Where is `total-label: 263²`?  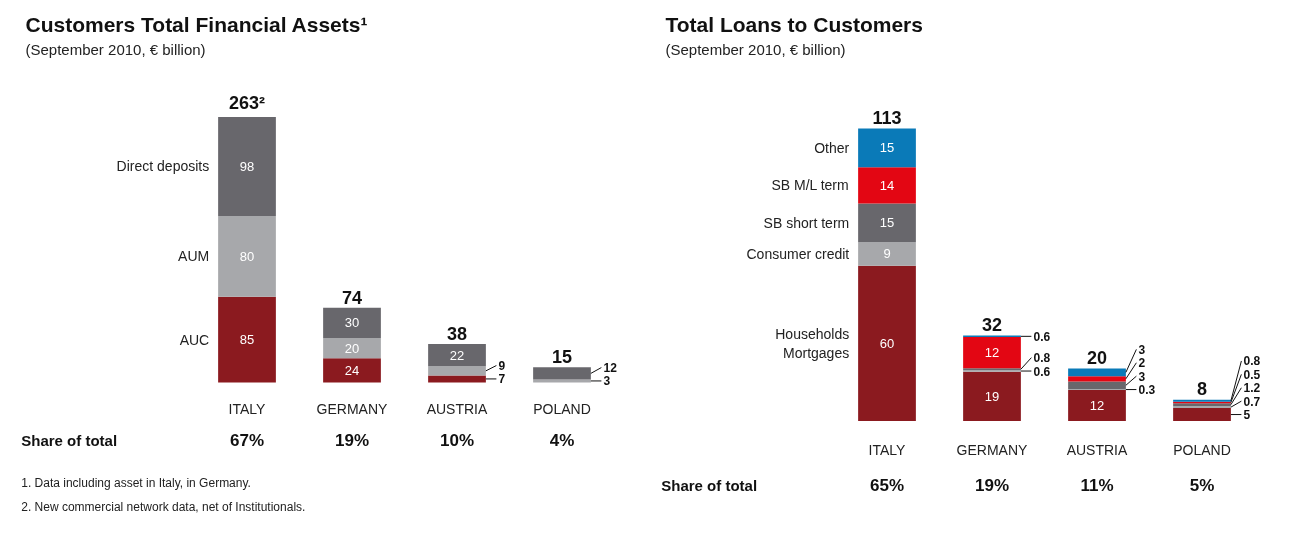
total-label: 263² is located at coordinates (247, 103).